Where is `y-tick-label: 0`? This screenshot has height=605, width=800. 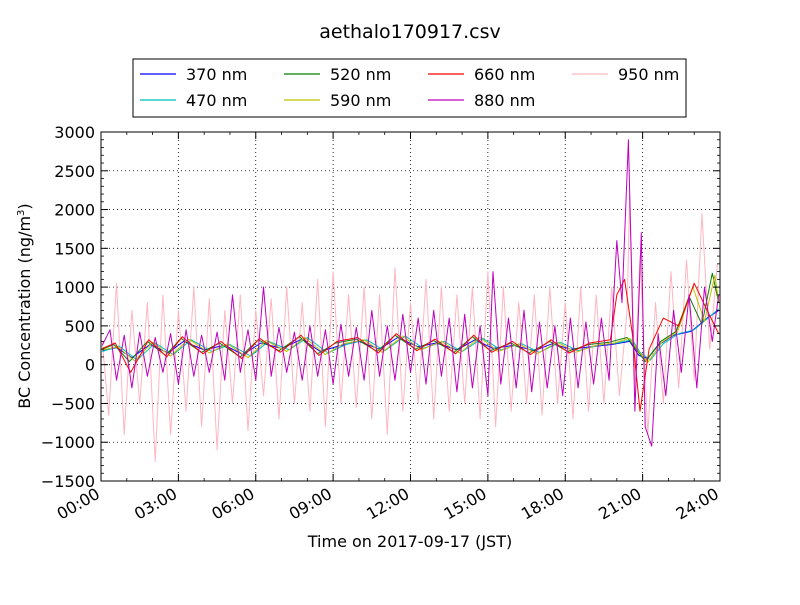 y-tick-label: 0 is located at coordinates (90, 365).